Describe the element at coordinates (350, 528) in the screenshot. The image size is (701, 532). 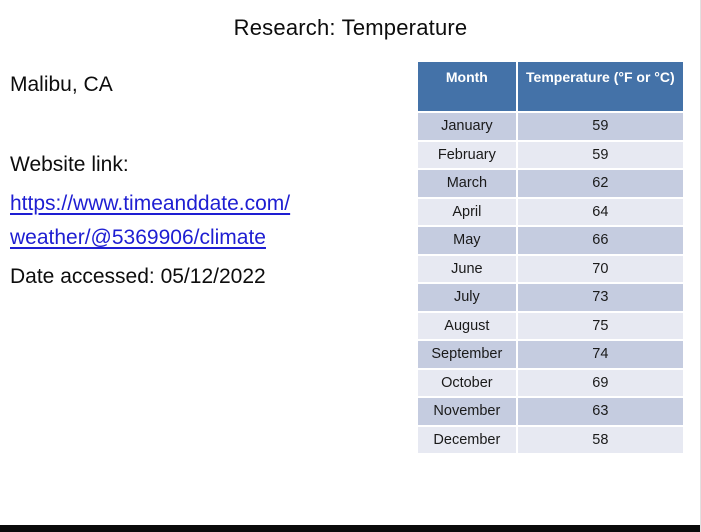
I see `slide-bottom-border` at that location.